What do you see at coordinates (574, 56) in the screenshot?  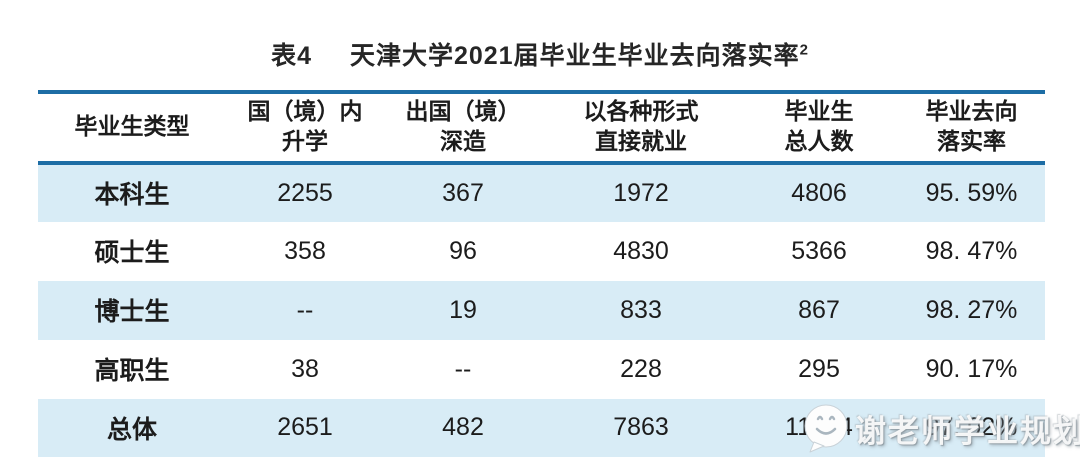 I see `table-caption-title: 天津大学2021届毕业生毕业去向落实率` at bounding box center [574, 56].